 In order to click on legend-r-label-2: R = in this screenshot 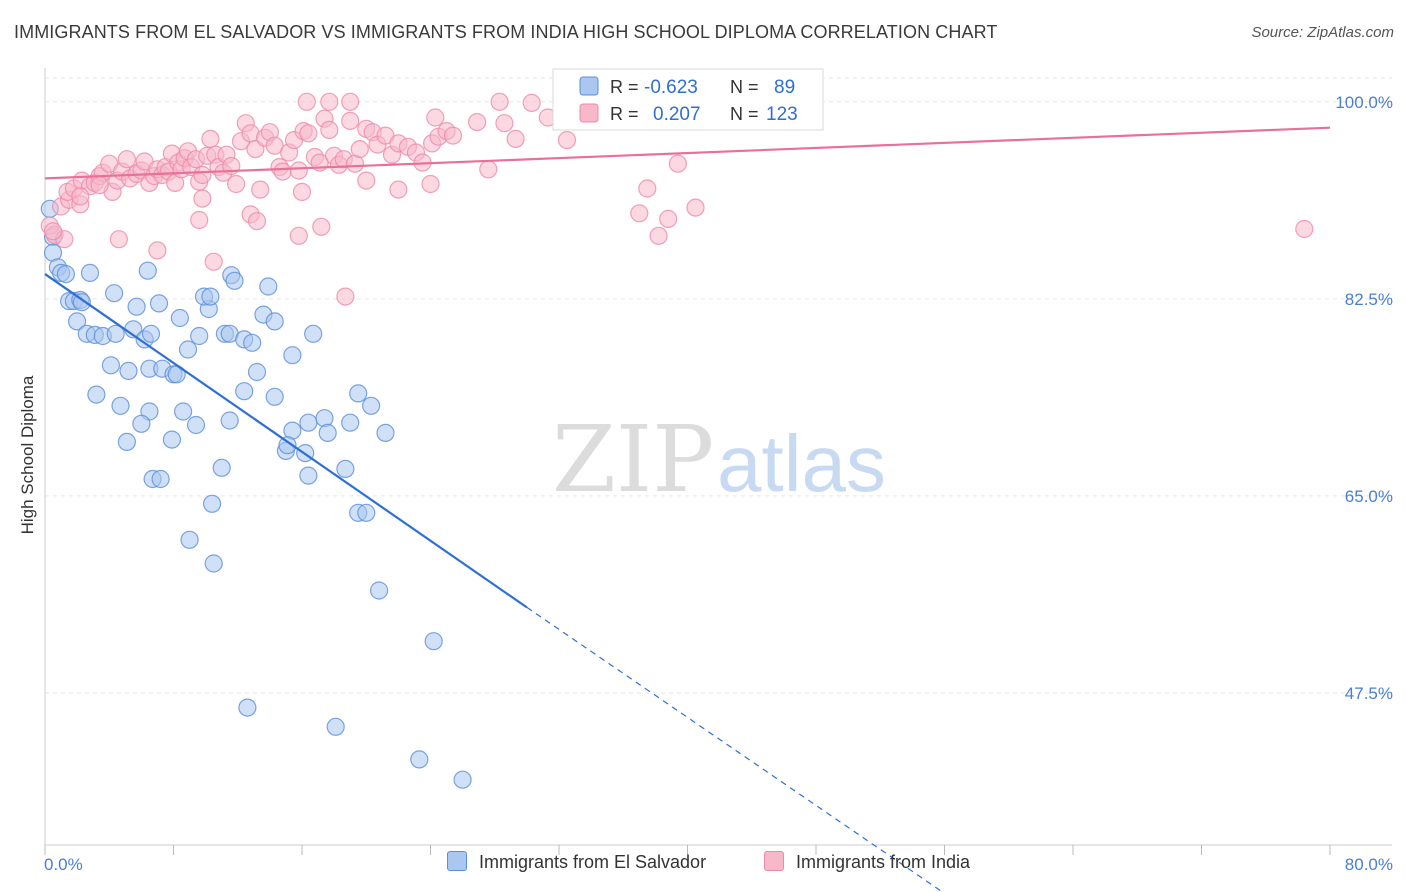, I will do `click(624, 114)`.